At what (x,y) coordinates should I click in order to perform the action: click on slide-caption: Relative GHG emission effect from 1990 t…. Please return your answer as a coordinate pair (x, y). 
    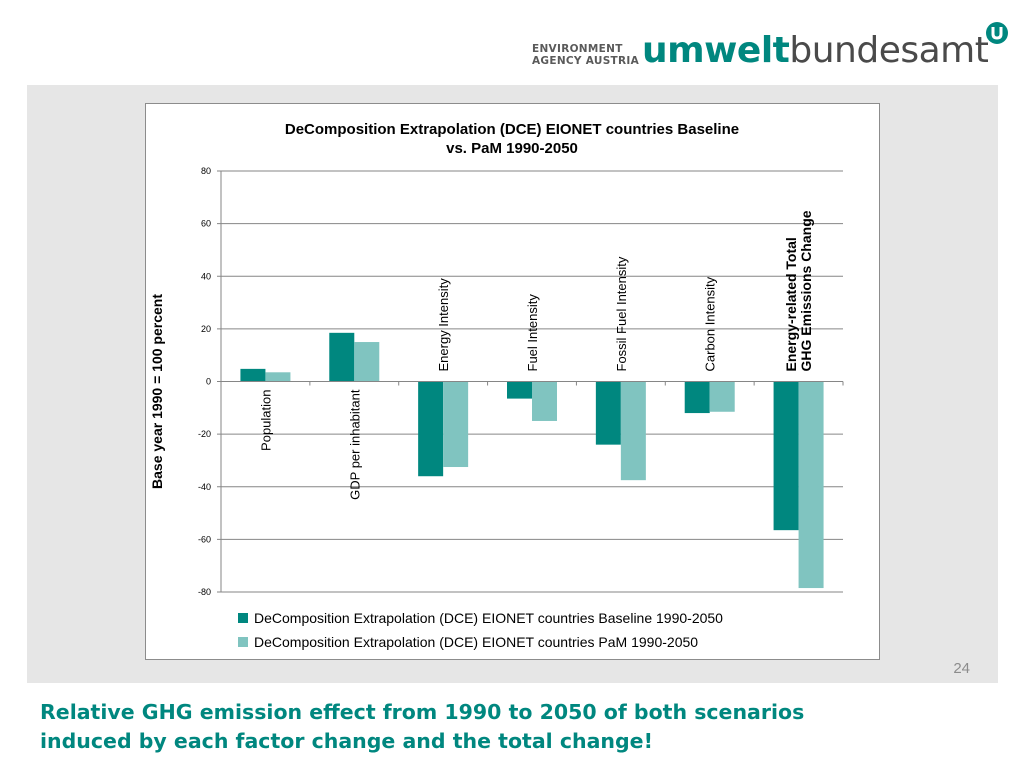
    Looking at the image, I should click on (520, 727).